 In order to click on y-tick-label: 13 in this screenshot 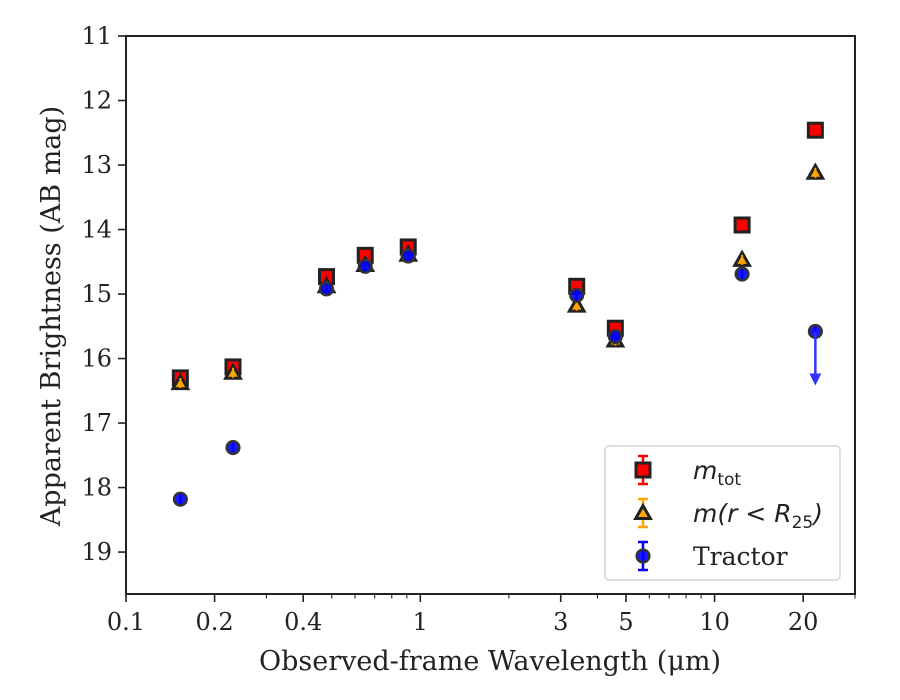, I will do `click(96, 165)`.